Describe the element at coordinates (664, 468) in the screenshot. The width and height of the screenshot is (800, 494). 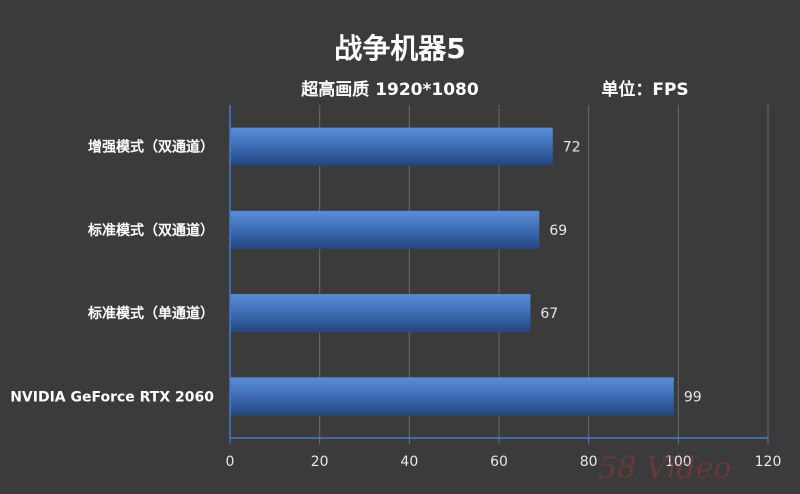
I see `watermark: 58 Video` at that location.